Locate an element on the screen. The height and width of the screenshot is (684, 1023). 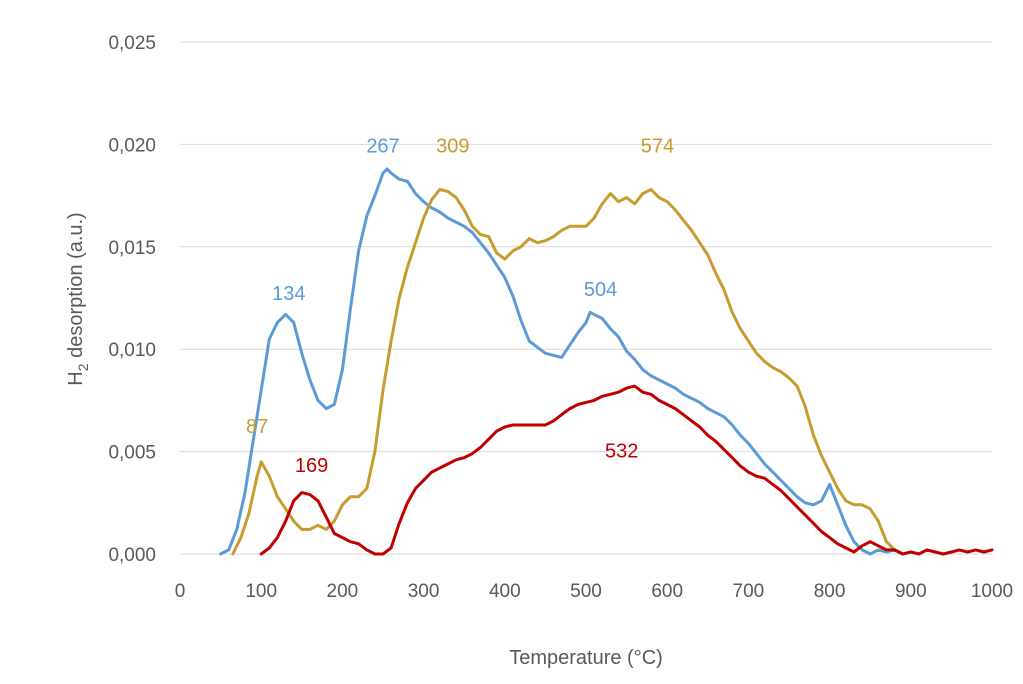
x-tick-label: 400 is located at coordinates (505, 591).